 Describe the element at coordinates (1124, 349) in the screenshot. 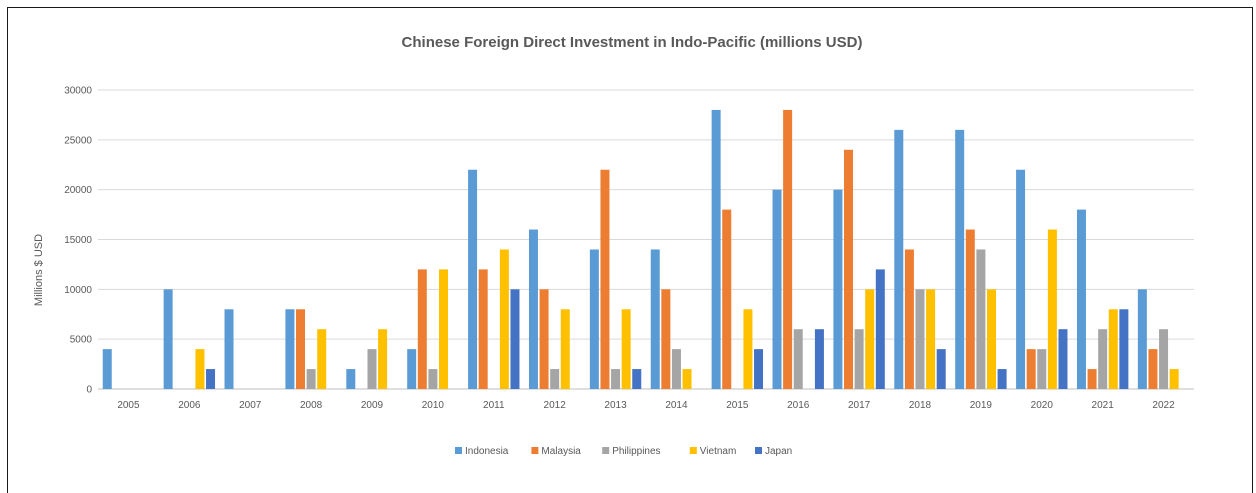

I see `bar-japan-2021` at that location.